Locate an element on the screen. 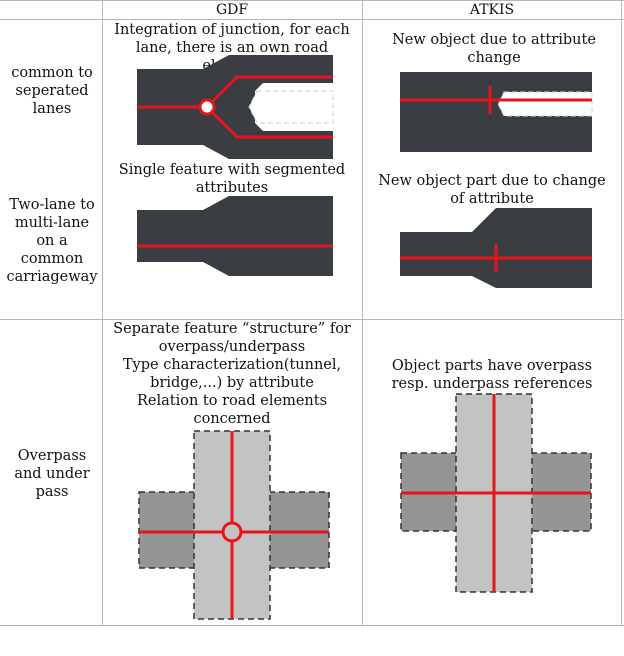 This screenshot has height=656, width=624. gdf-overpass-diagram is located at coordinates (234, 525).